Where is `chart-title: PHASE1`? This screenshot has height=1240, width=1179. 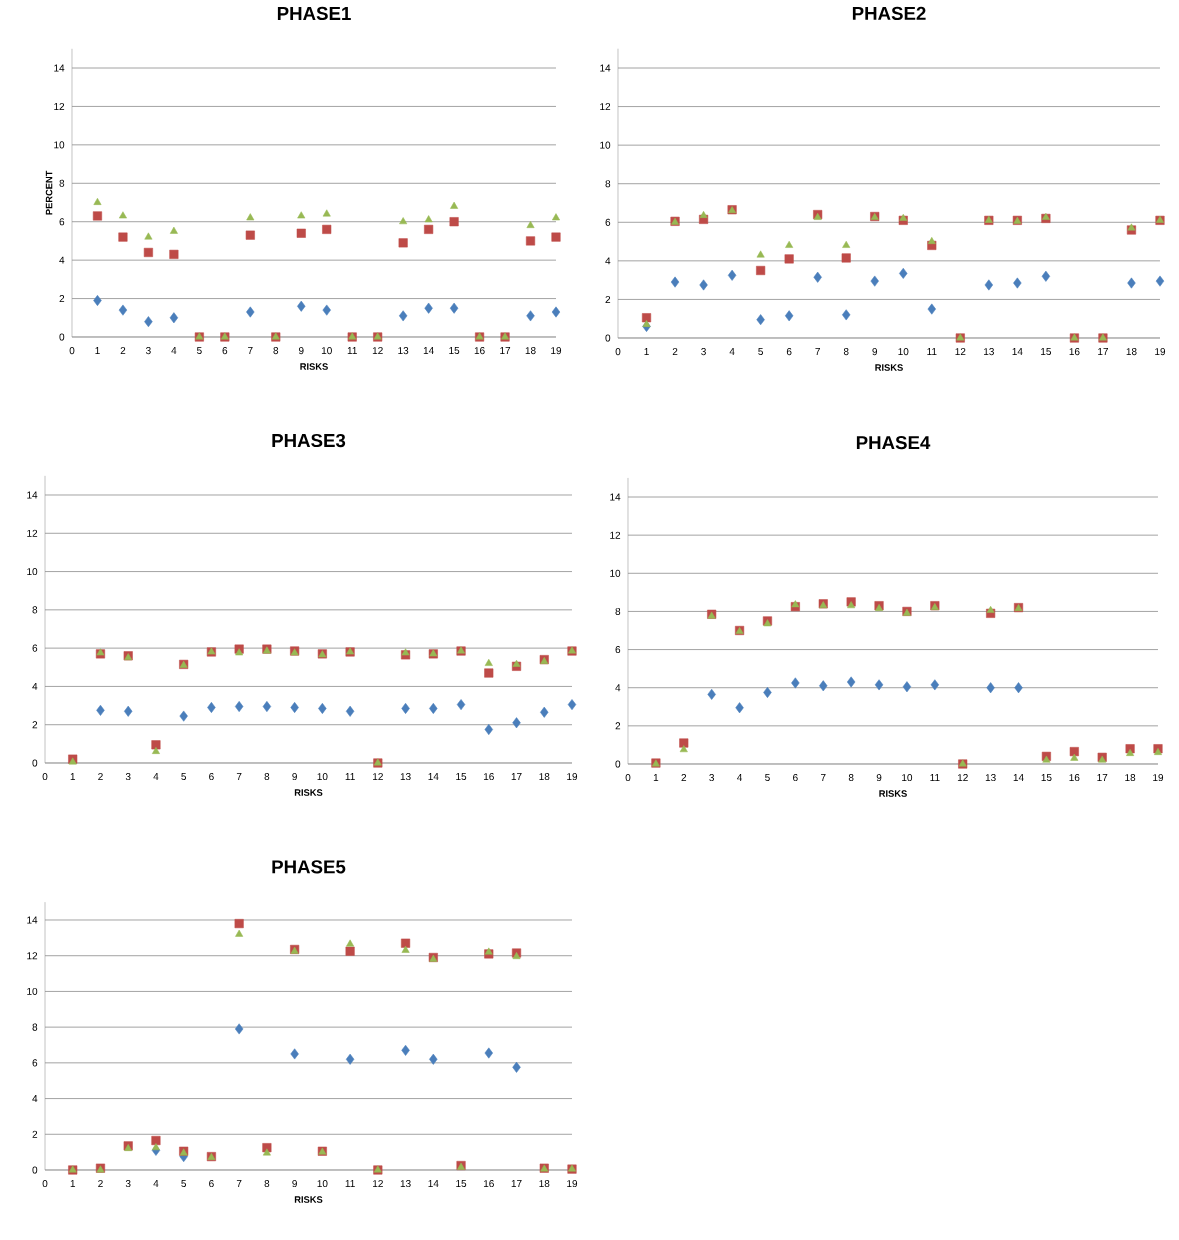 chart-title: PHASE1 is located at coordinates (314, 13).